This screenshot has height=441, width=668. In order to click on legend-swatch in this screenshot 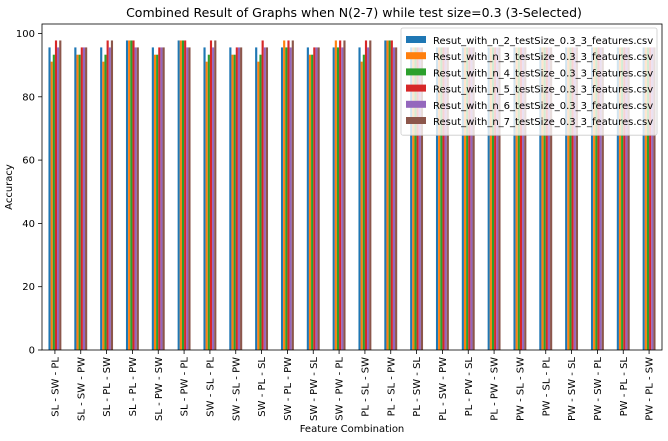, I will do `click(416, 120)`.